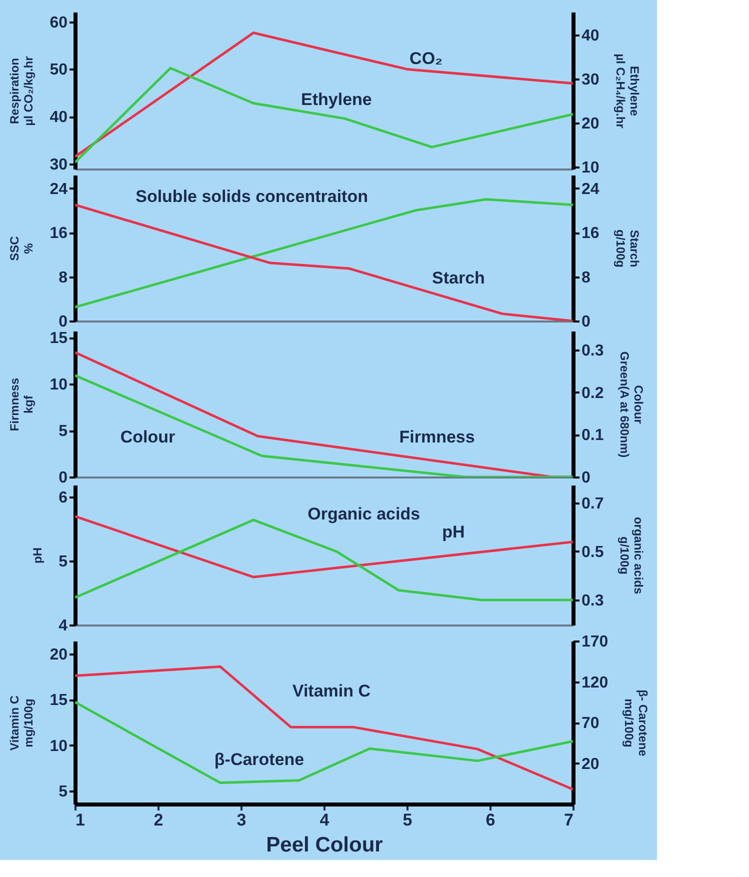 The width and height of the screenshot is (749, 877). Describe the element at coordinates (426, 58) in the screenshot. I see `series-label: CO₂` at that location.